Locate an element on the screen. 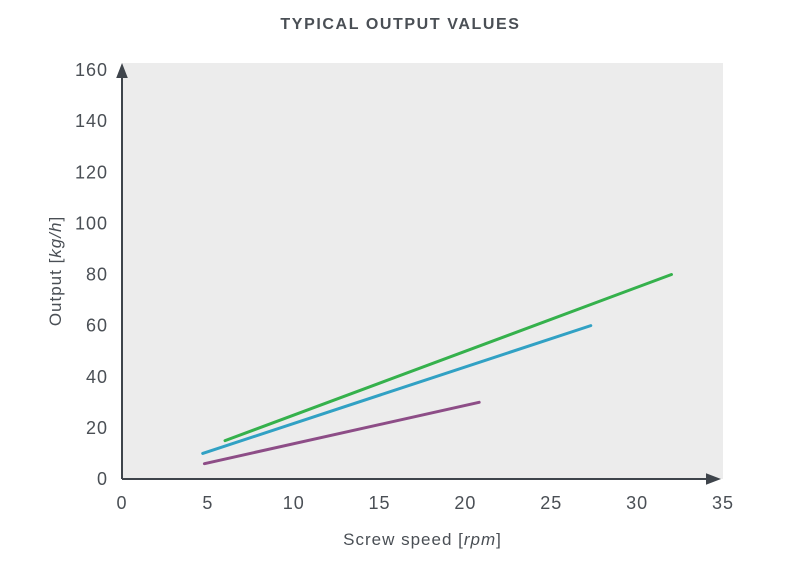 The image size is (801, 575). y-tick-label: 140 is located at coordinates (91, 121).